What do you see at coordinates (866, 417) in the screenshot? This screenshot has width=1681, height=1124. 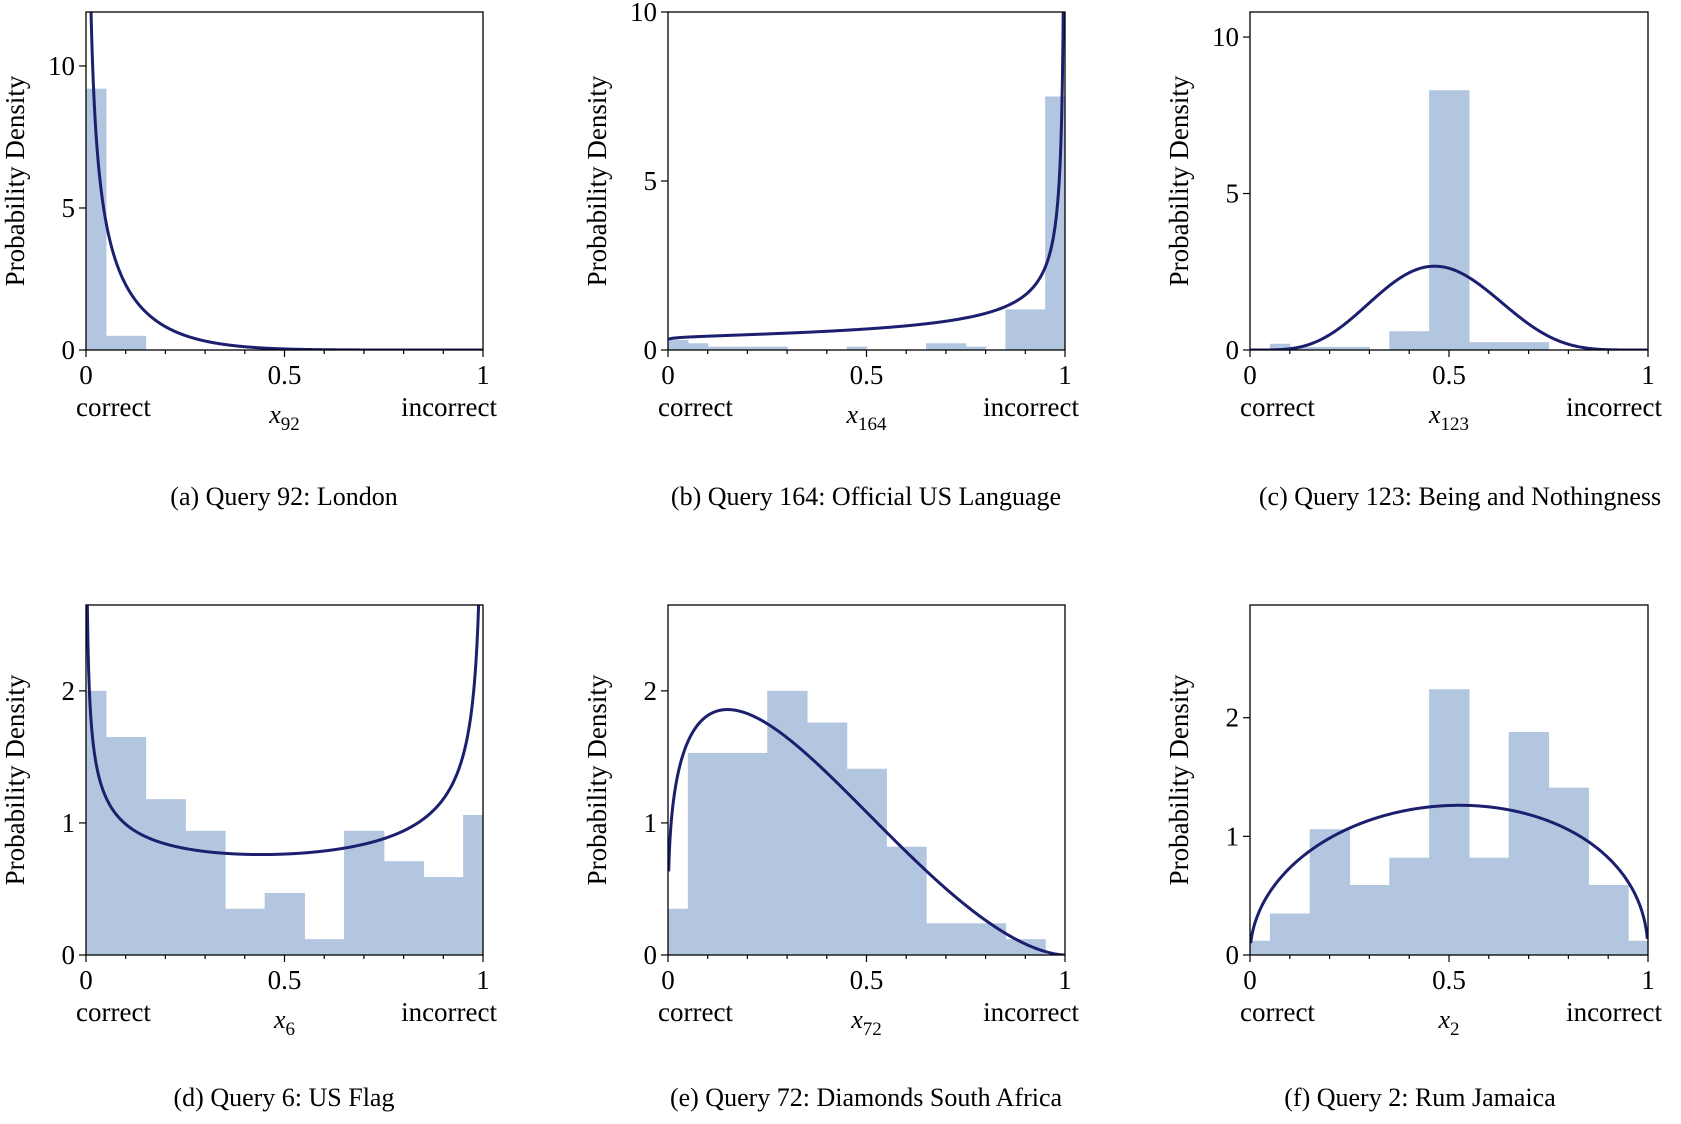 I see `x-axis-variable: x164` at bounding box center [866, 417].